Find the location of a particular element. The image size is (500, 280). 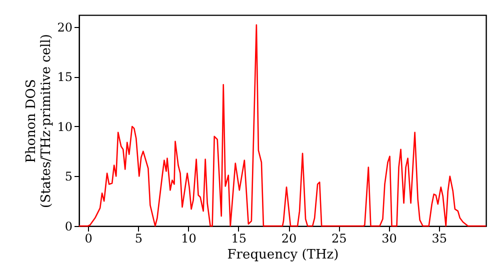

x-tick-label: 10 is located at coordinates (188, 239).